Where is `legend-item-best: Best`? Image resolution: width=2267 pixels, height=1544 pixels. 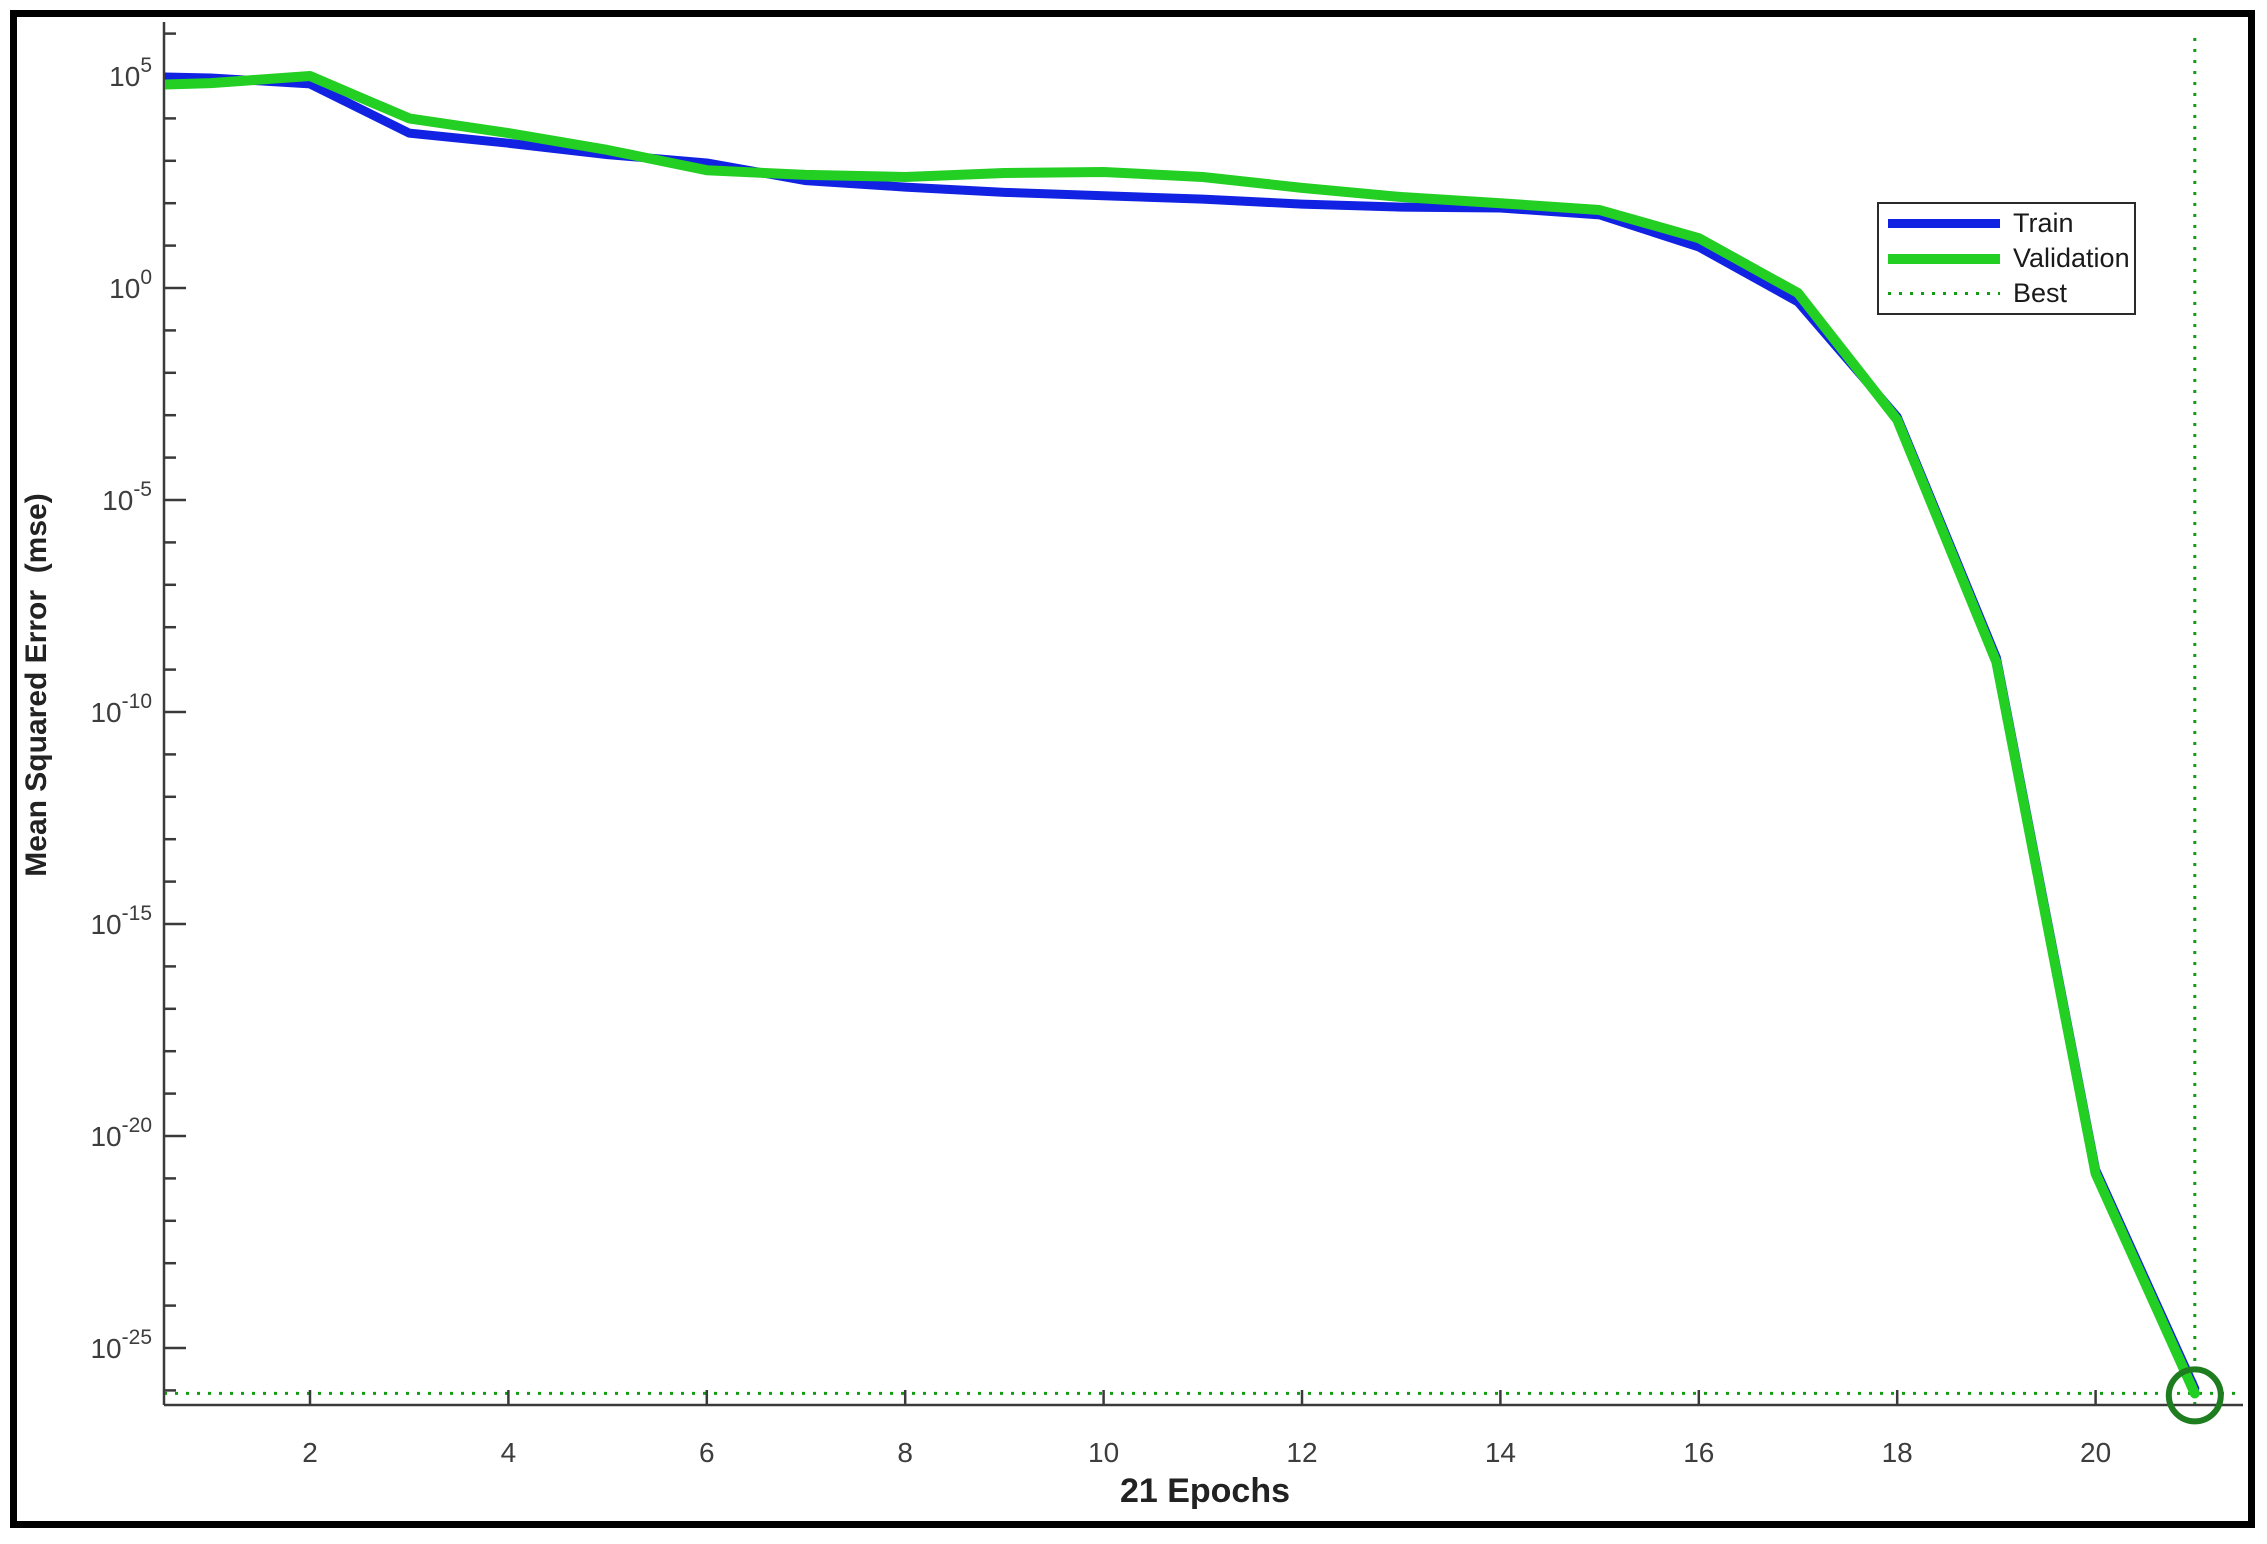
legend-item-best: Best is located at coordinates (2006, 293).